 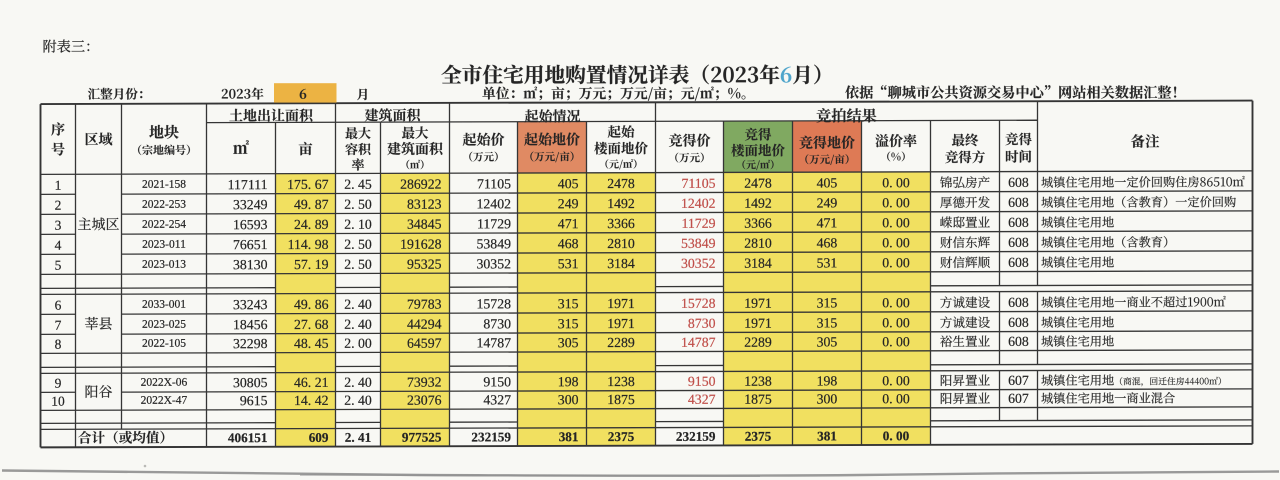 I want to click on svg-text: 9, so click(x=58, y=383).